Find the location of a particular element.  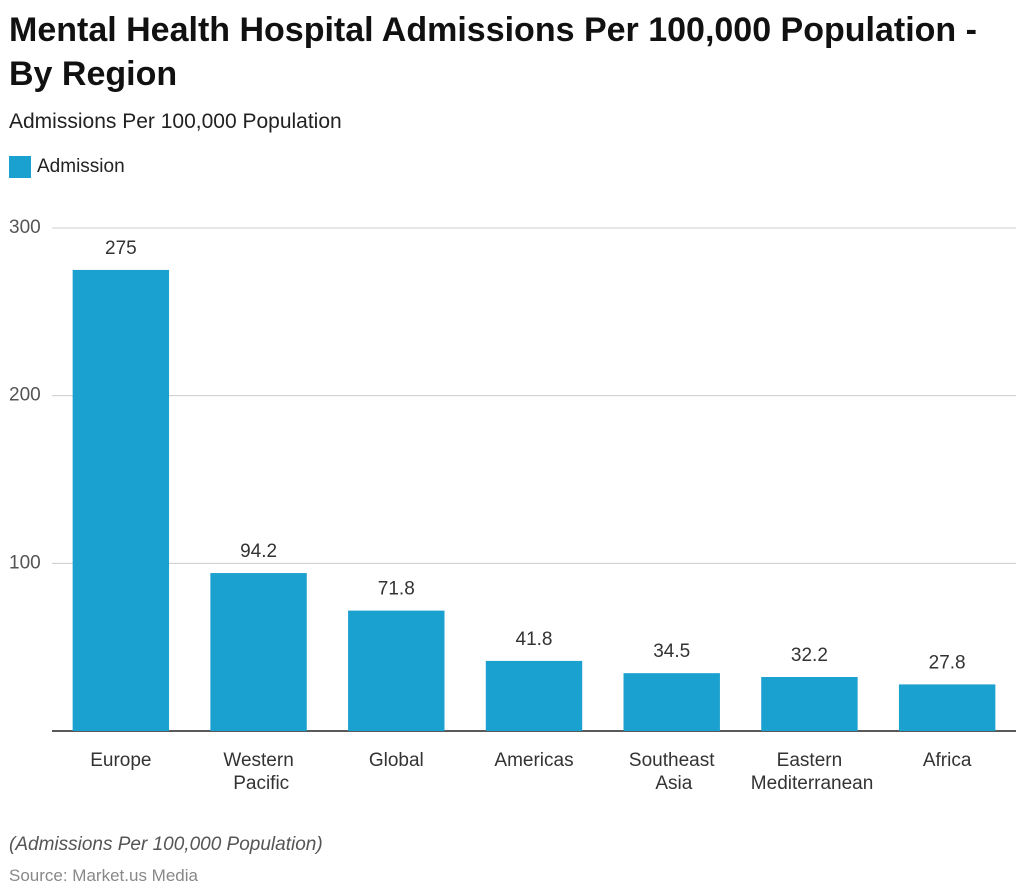

source: Source: Market.us Media is located at coordinates (103, 875).